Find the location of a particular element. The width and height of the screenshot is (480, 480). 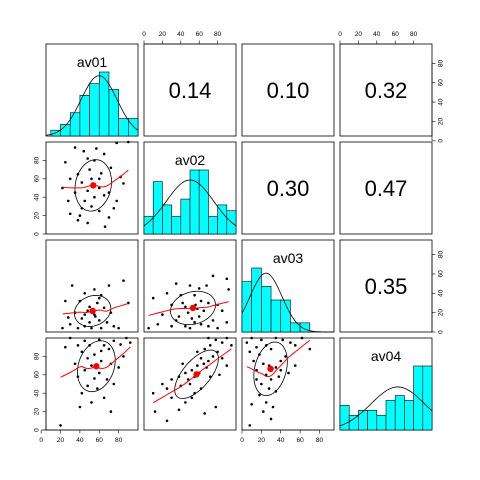

panel-av01-av02: 0.14 is located at coordinates (190, 90).